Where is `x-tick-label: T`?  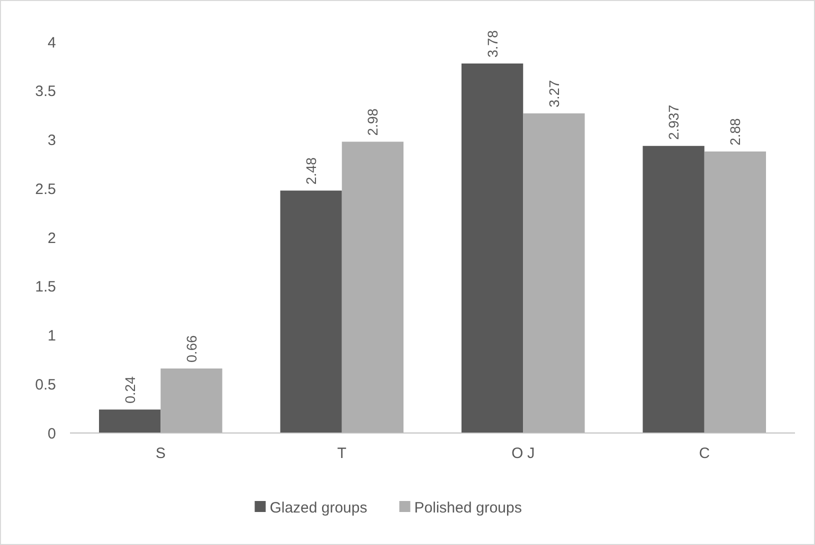 x-tick-label: T is located at coordinates (341, 453).